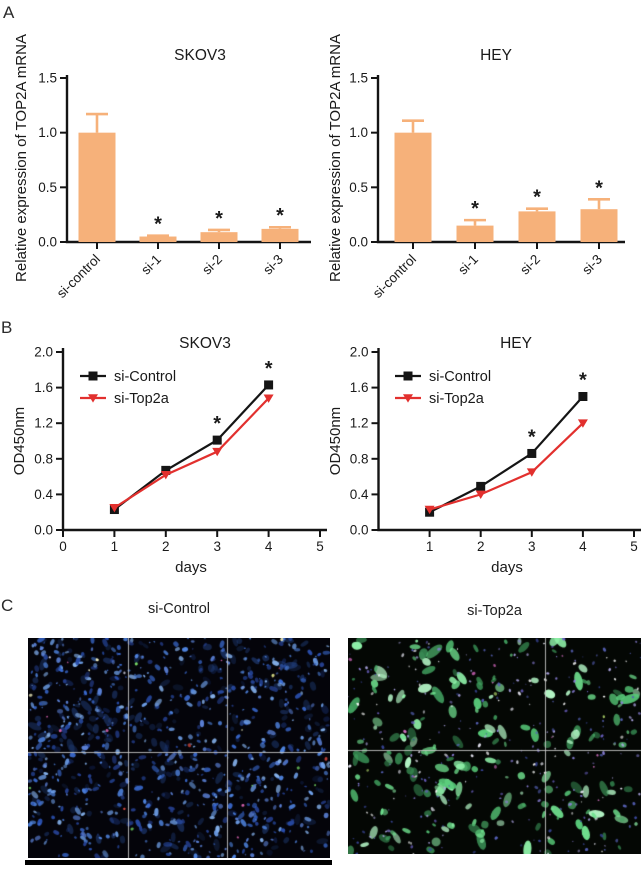 The height and width of the screenshot is (869, 643). I want to click on panel-b-label: B, so click(7, 327).